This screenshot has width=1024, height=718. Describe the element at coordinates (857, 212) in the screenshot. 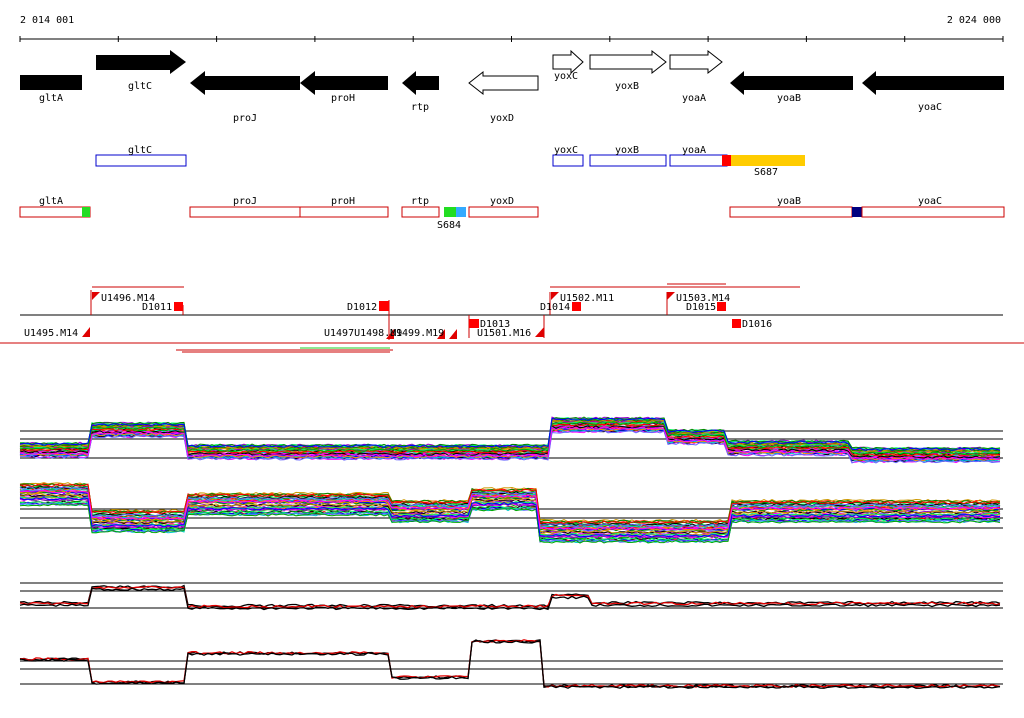

I see `segment-marker-navy` at that location.